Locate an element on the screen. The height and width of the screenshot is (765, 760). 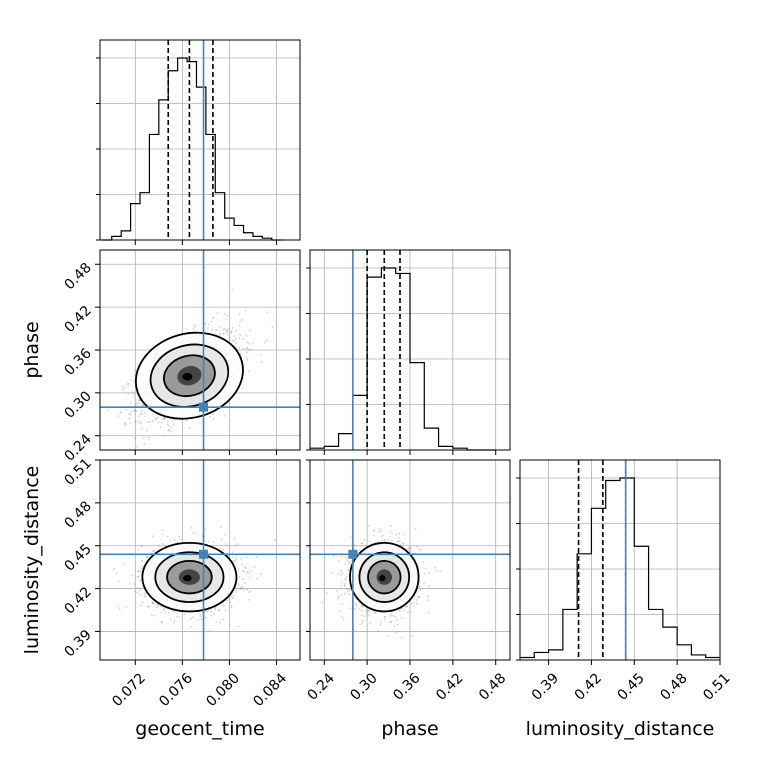
panel-border is located at coordinates (200, 560).